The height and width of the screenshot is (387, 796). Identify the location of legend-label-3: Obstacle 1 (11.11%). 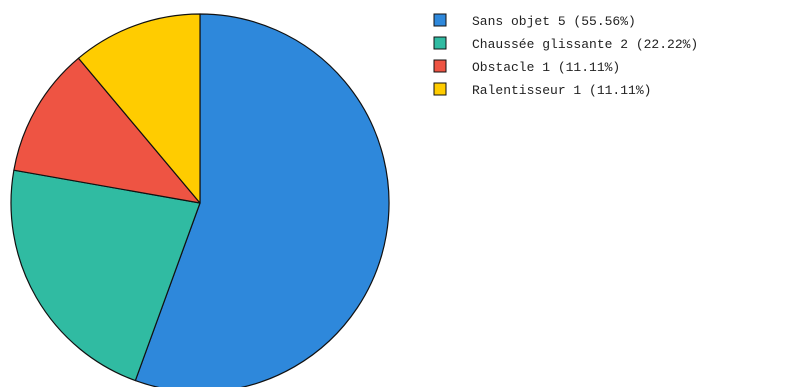
(546, 67).